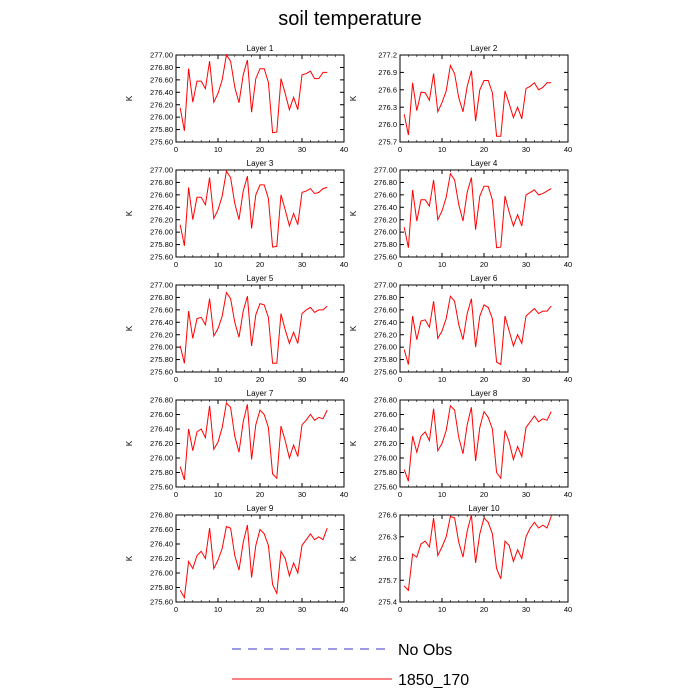 This screenshot has height=700, width=700. What do you see at coordinates (484, 48) in the screenshot?
I see `panel-title: Layer 2` at bounding box center [484, 48].